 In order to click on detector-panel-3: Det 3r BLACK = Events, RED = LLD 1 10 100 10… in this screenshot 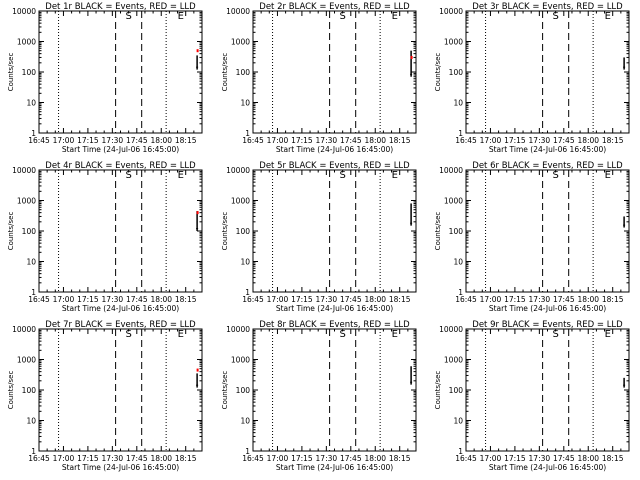, I will do `click(532, 78)`.